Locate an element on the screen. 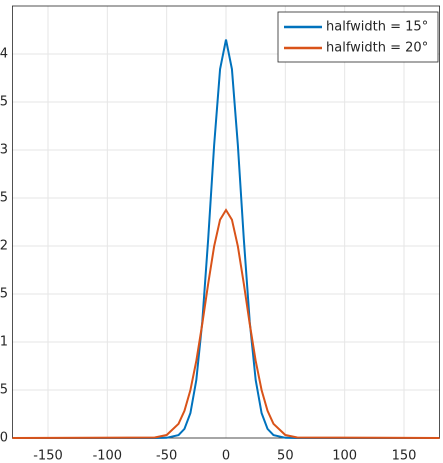 The image size is (443, 463). y-tick-label: 1 is located at coordinates (4, 342).